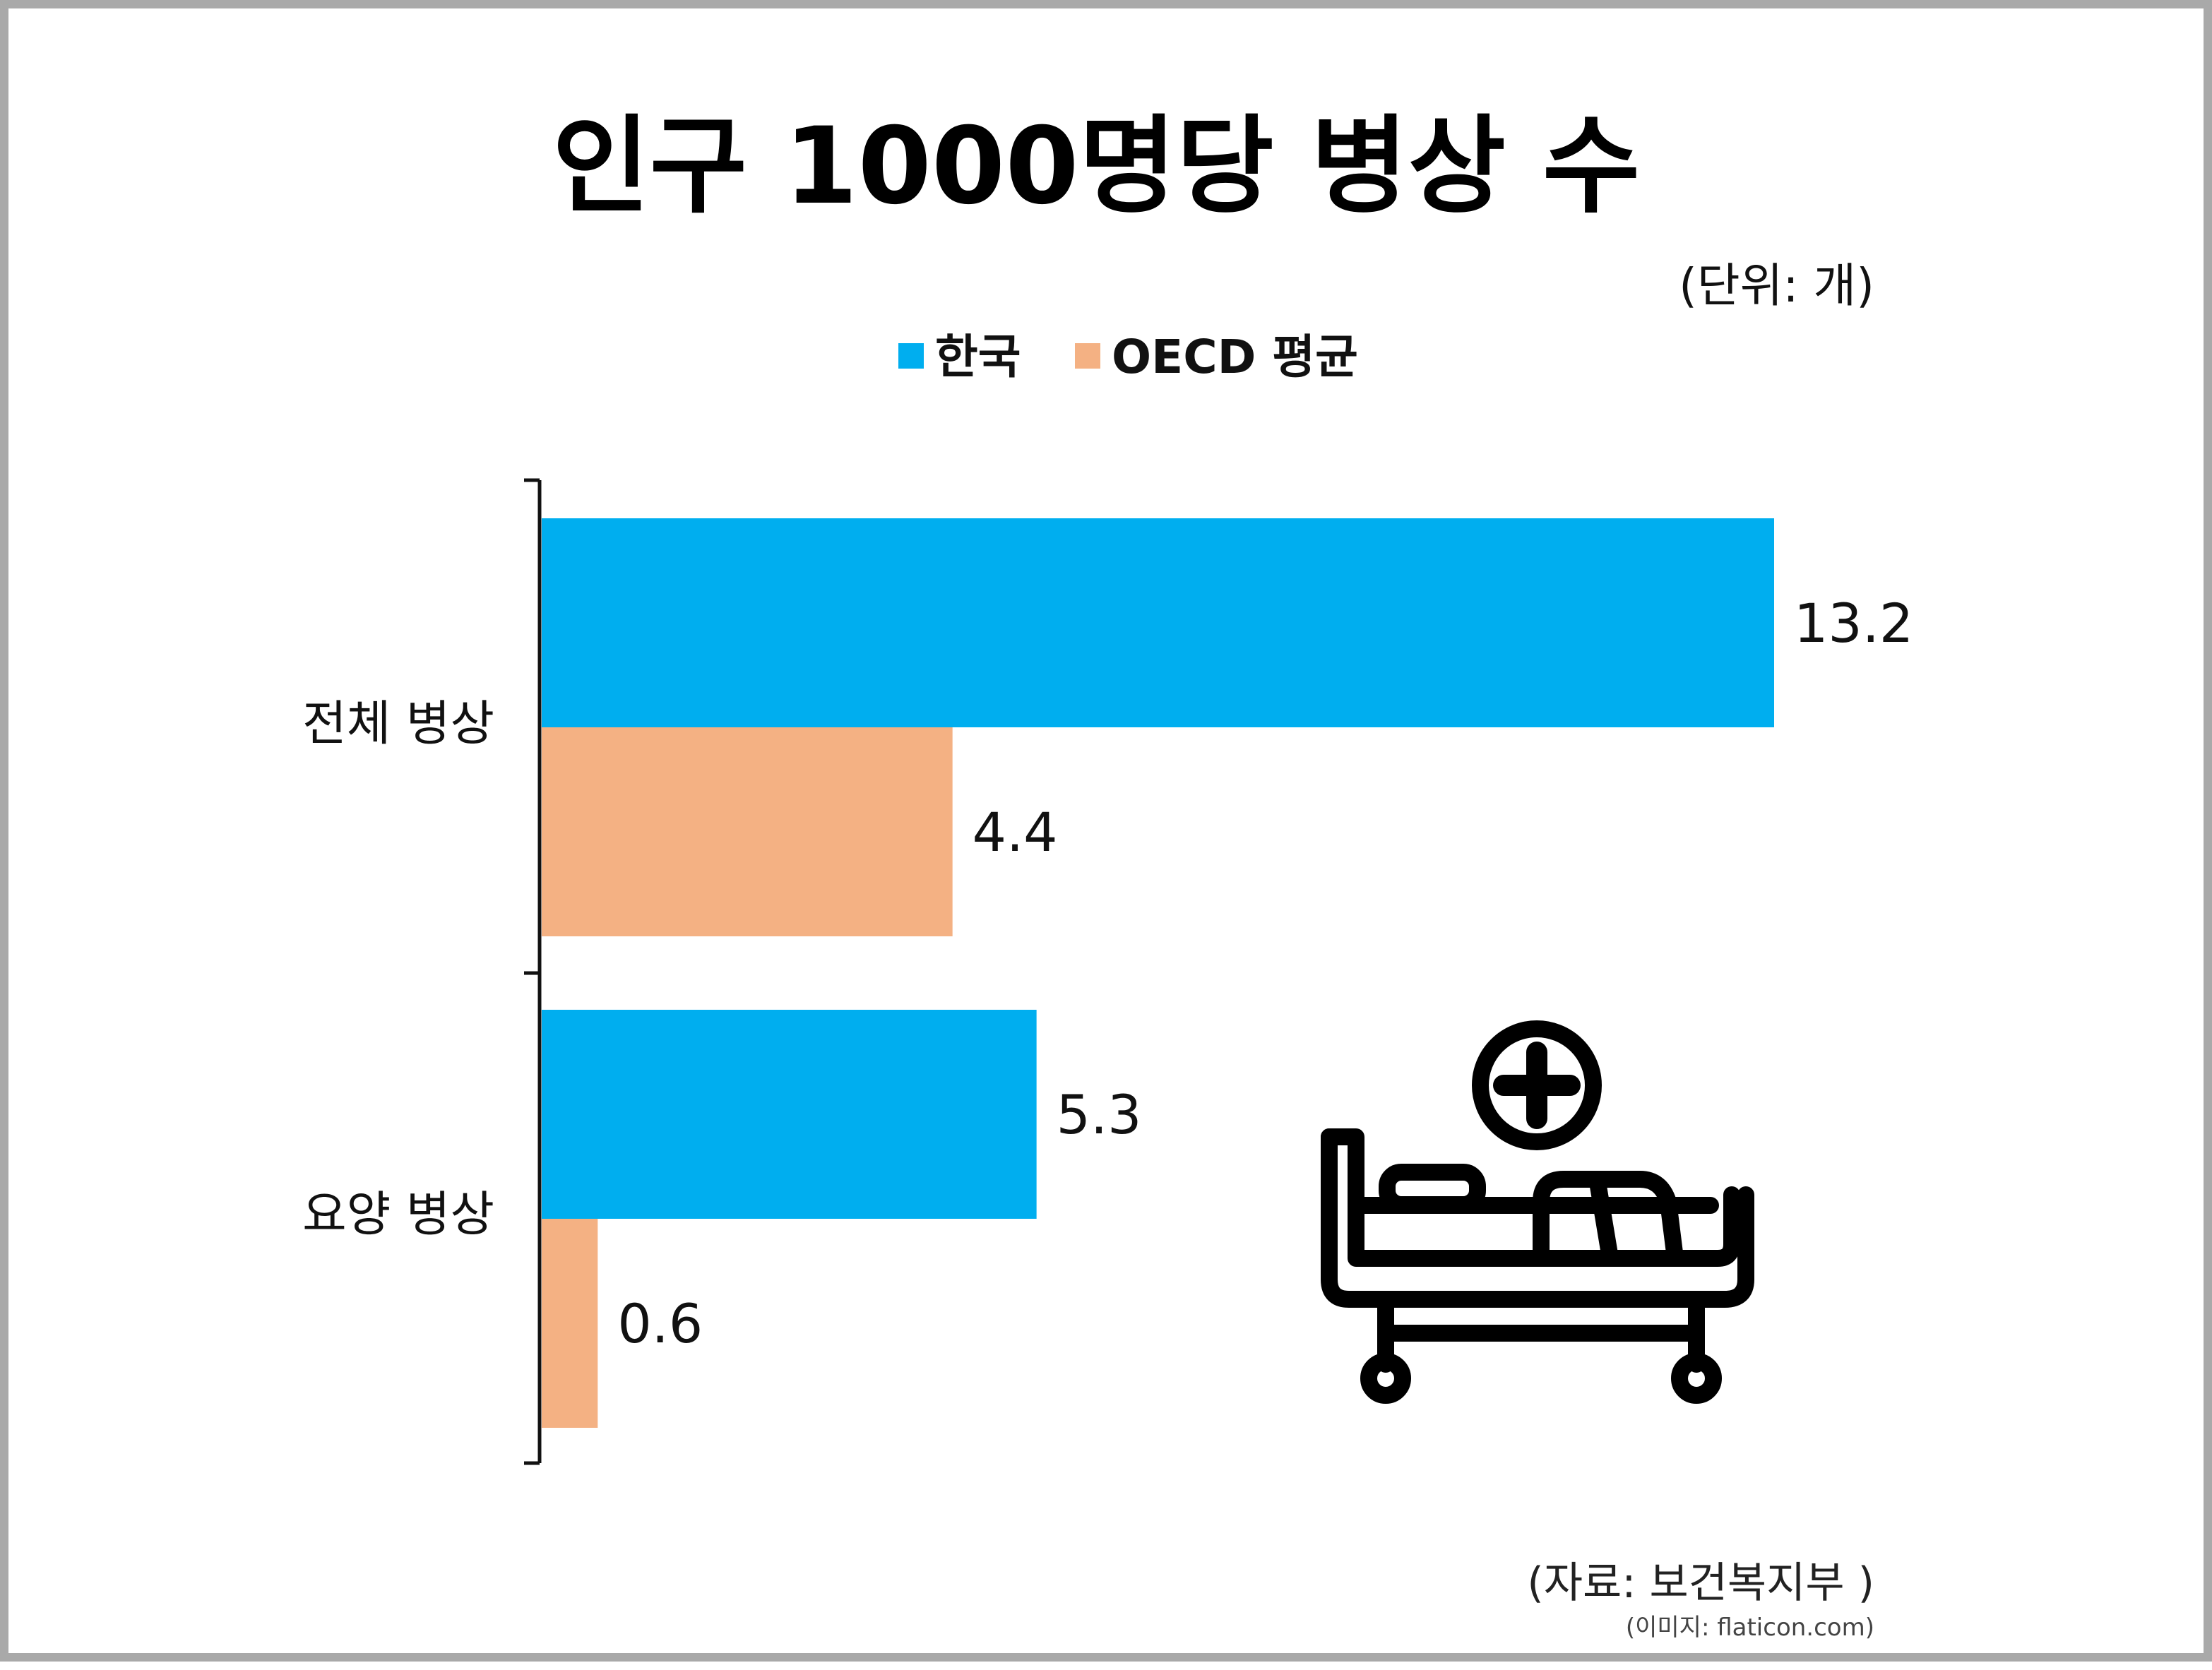 This screenshot has width=2212, height=1670. Describe the element at coordinates (422, 971) in the screenshot. I see `category-axis: 전체 병상 요양 병상` at that location.